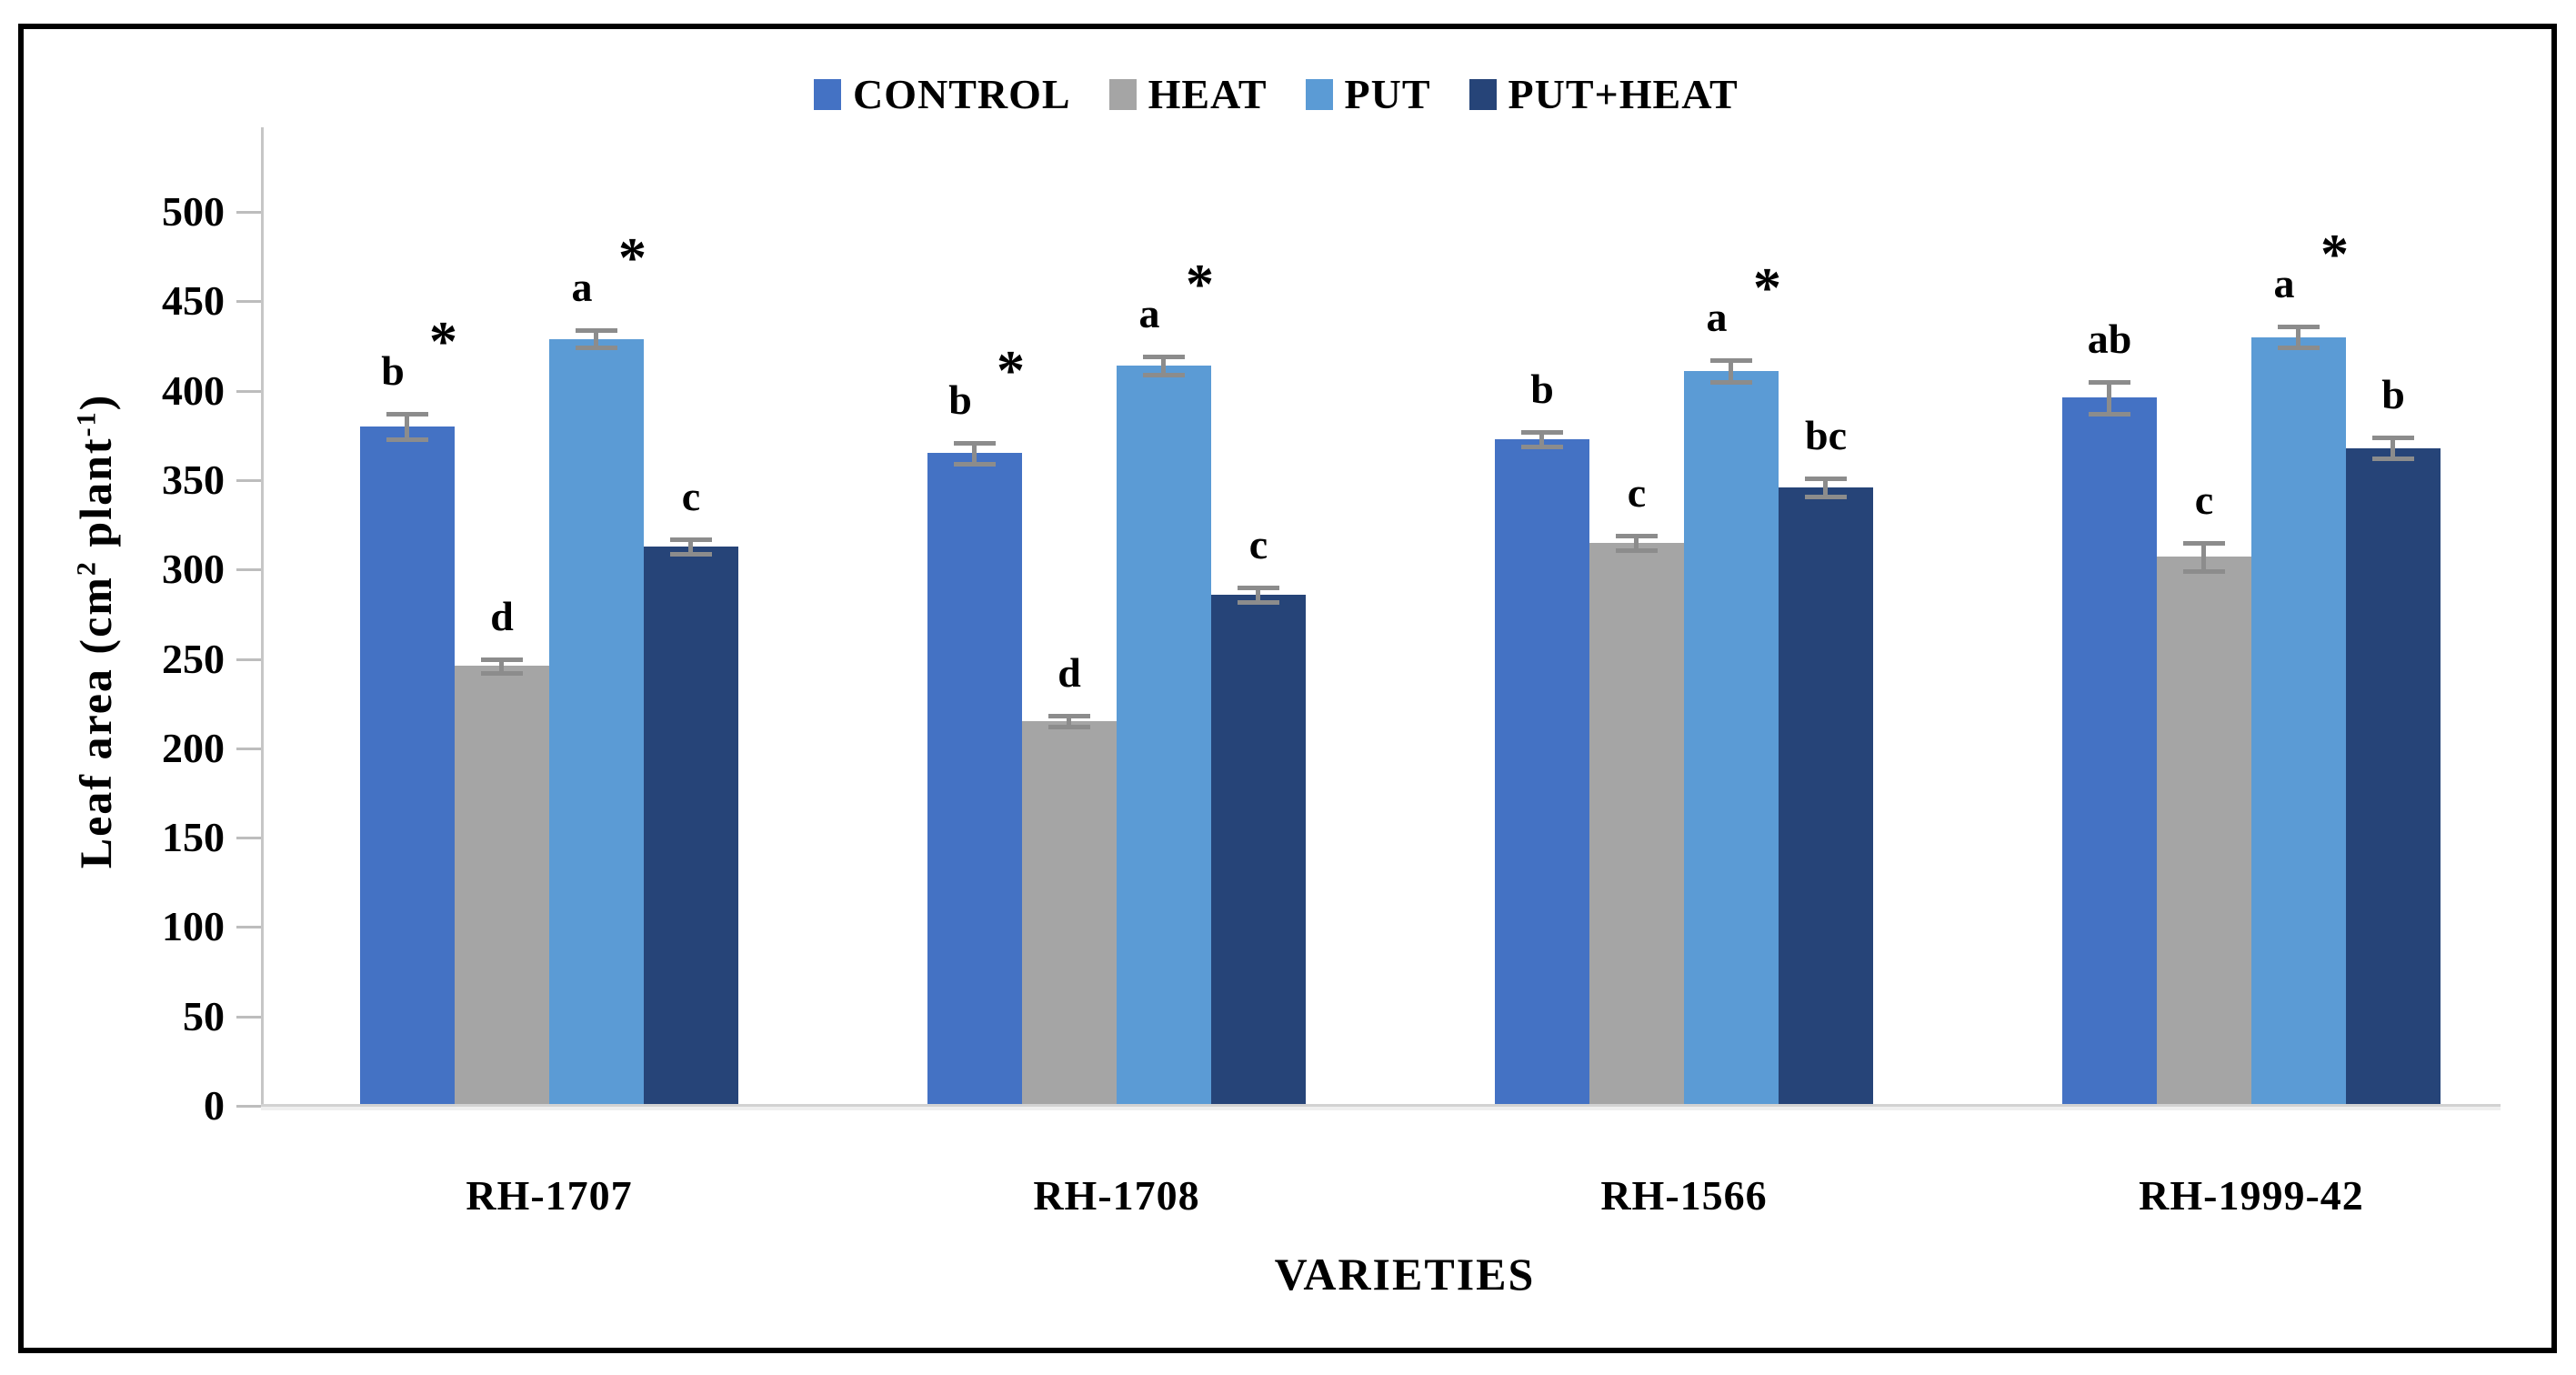 This screenshot has height=1375, width=2576. I want to click on bar-put+heat-rh-1566, so click(1826, 795).